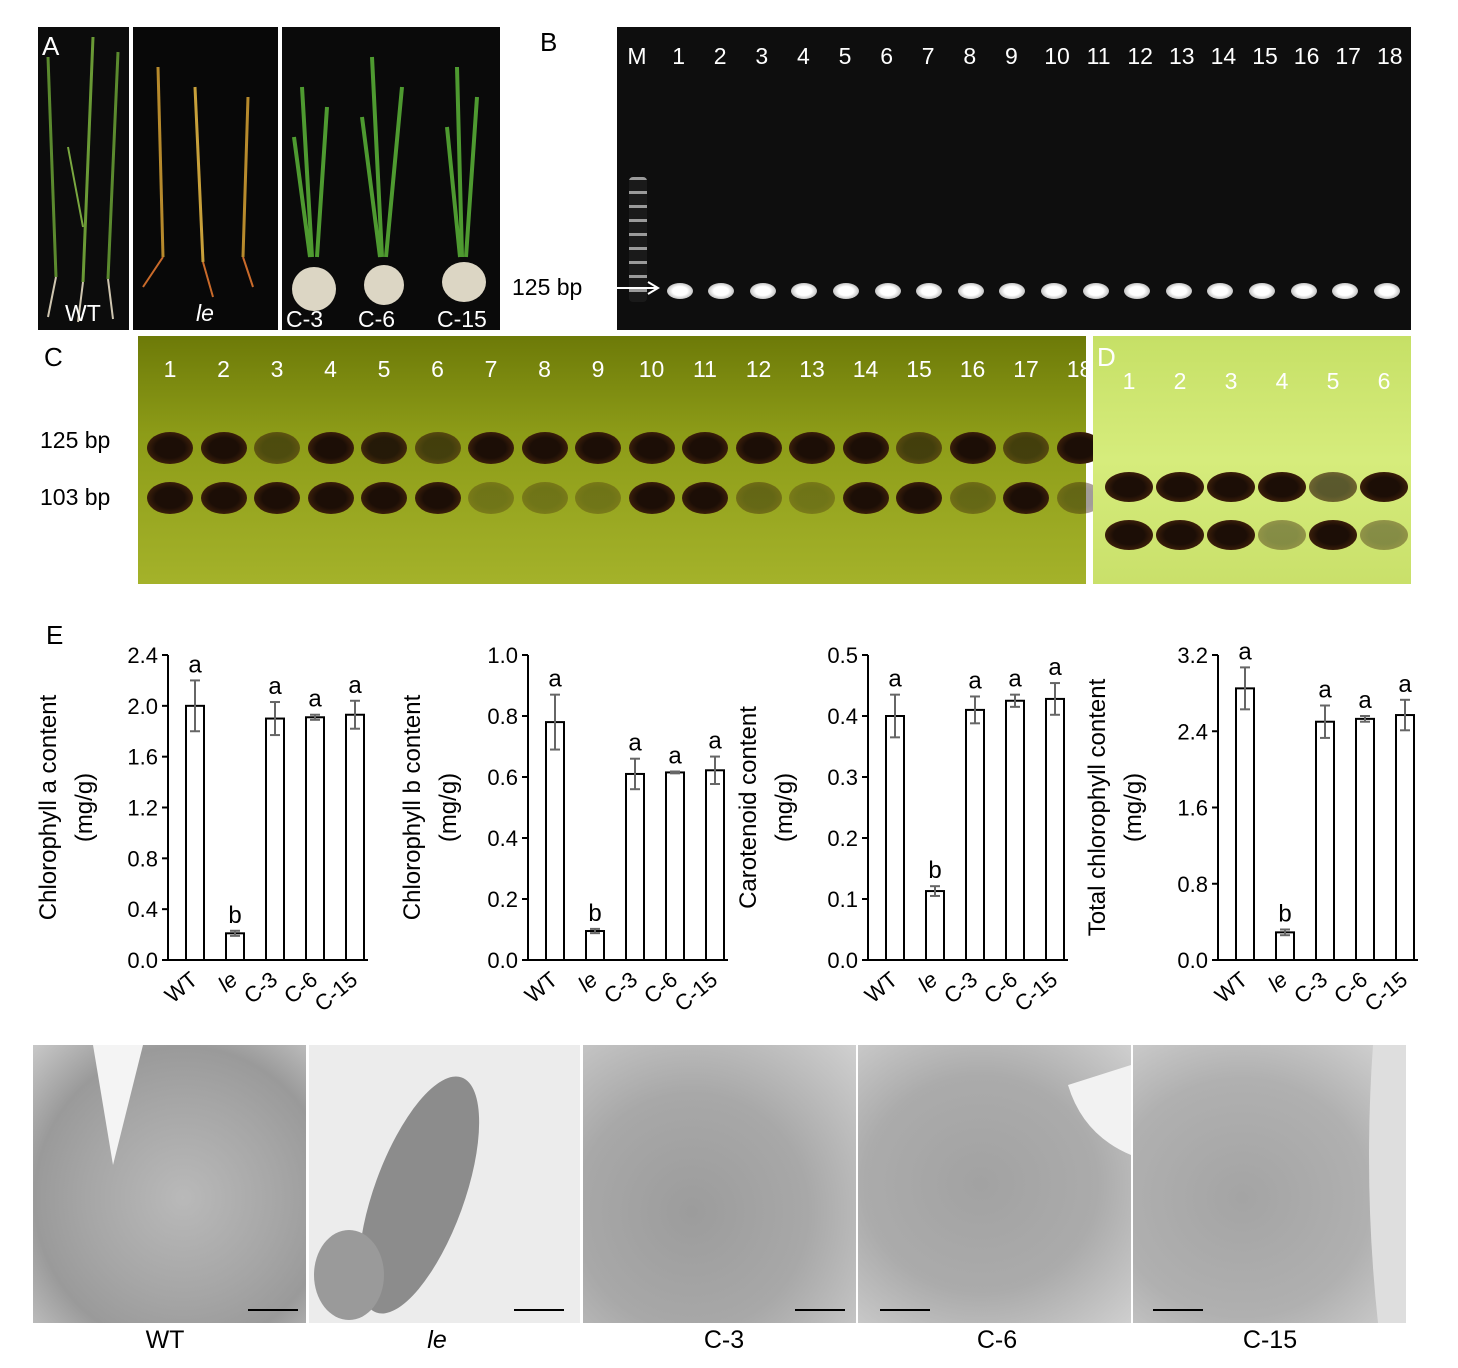 The width and height of the screenshot is (1458, 1368). I want to click on gel-b-lane-label: 16, so click(1306, 56).